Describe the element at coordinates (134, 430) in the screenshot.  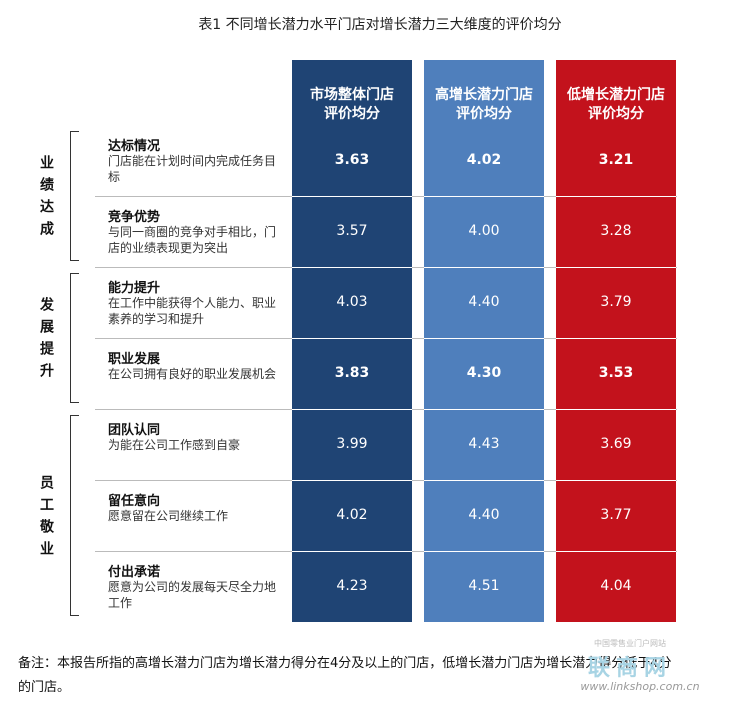
I see `row-name: 团队认同` at that location.